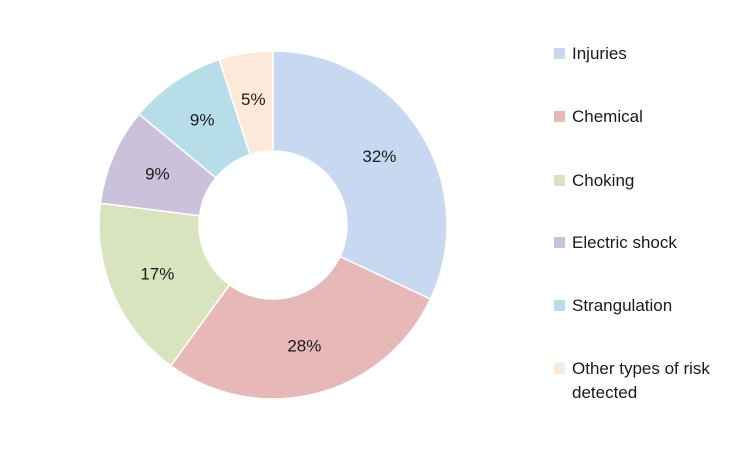 Image resolution: width=750 pixels, height=450 pixels. I want to click on slice-other, so click(246, 103).